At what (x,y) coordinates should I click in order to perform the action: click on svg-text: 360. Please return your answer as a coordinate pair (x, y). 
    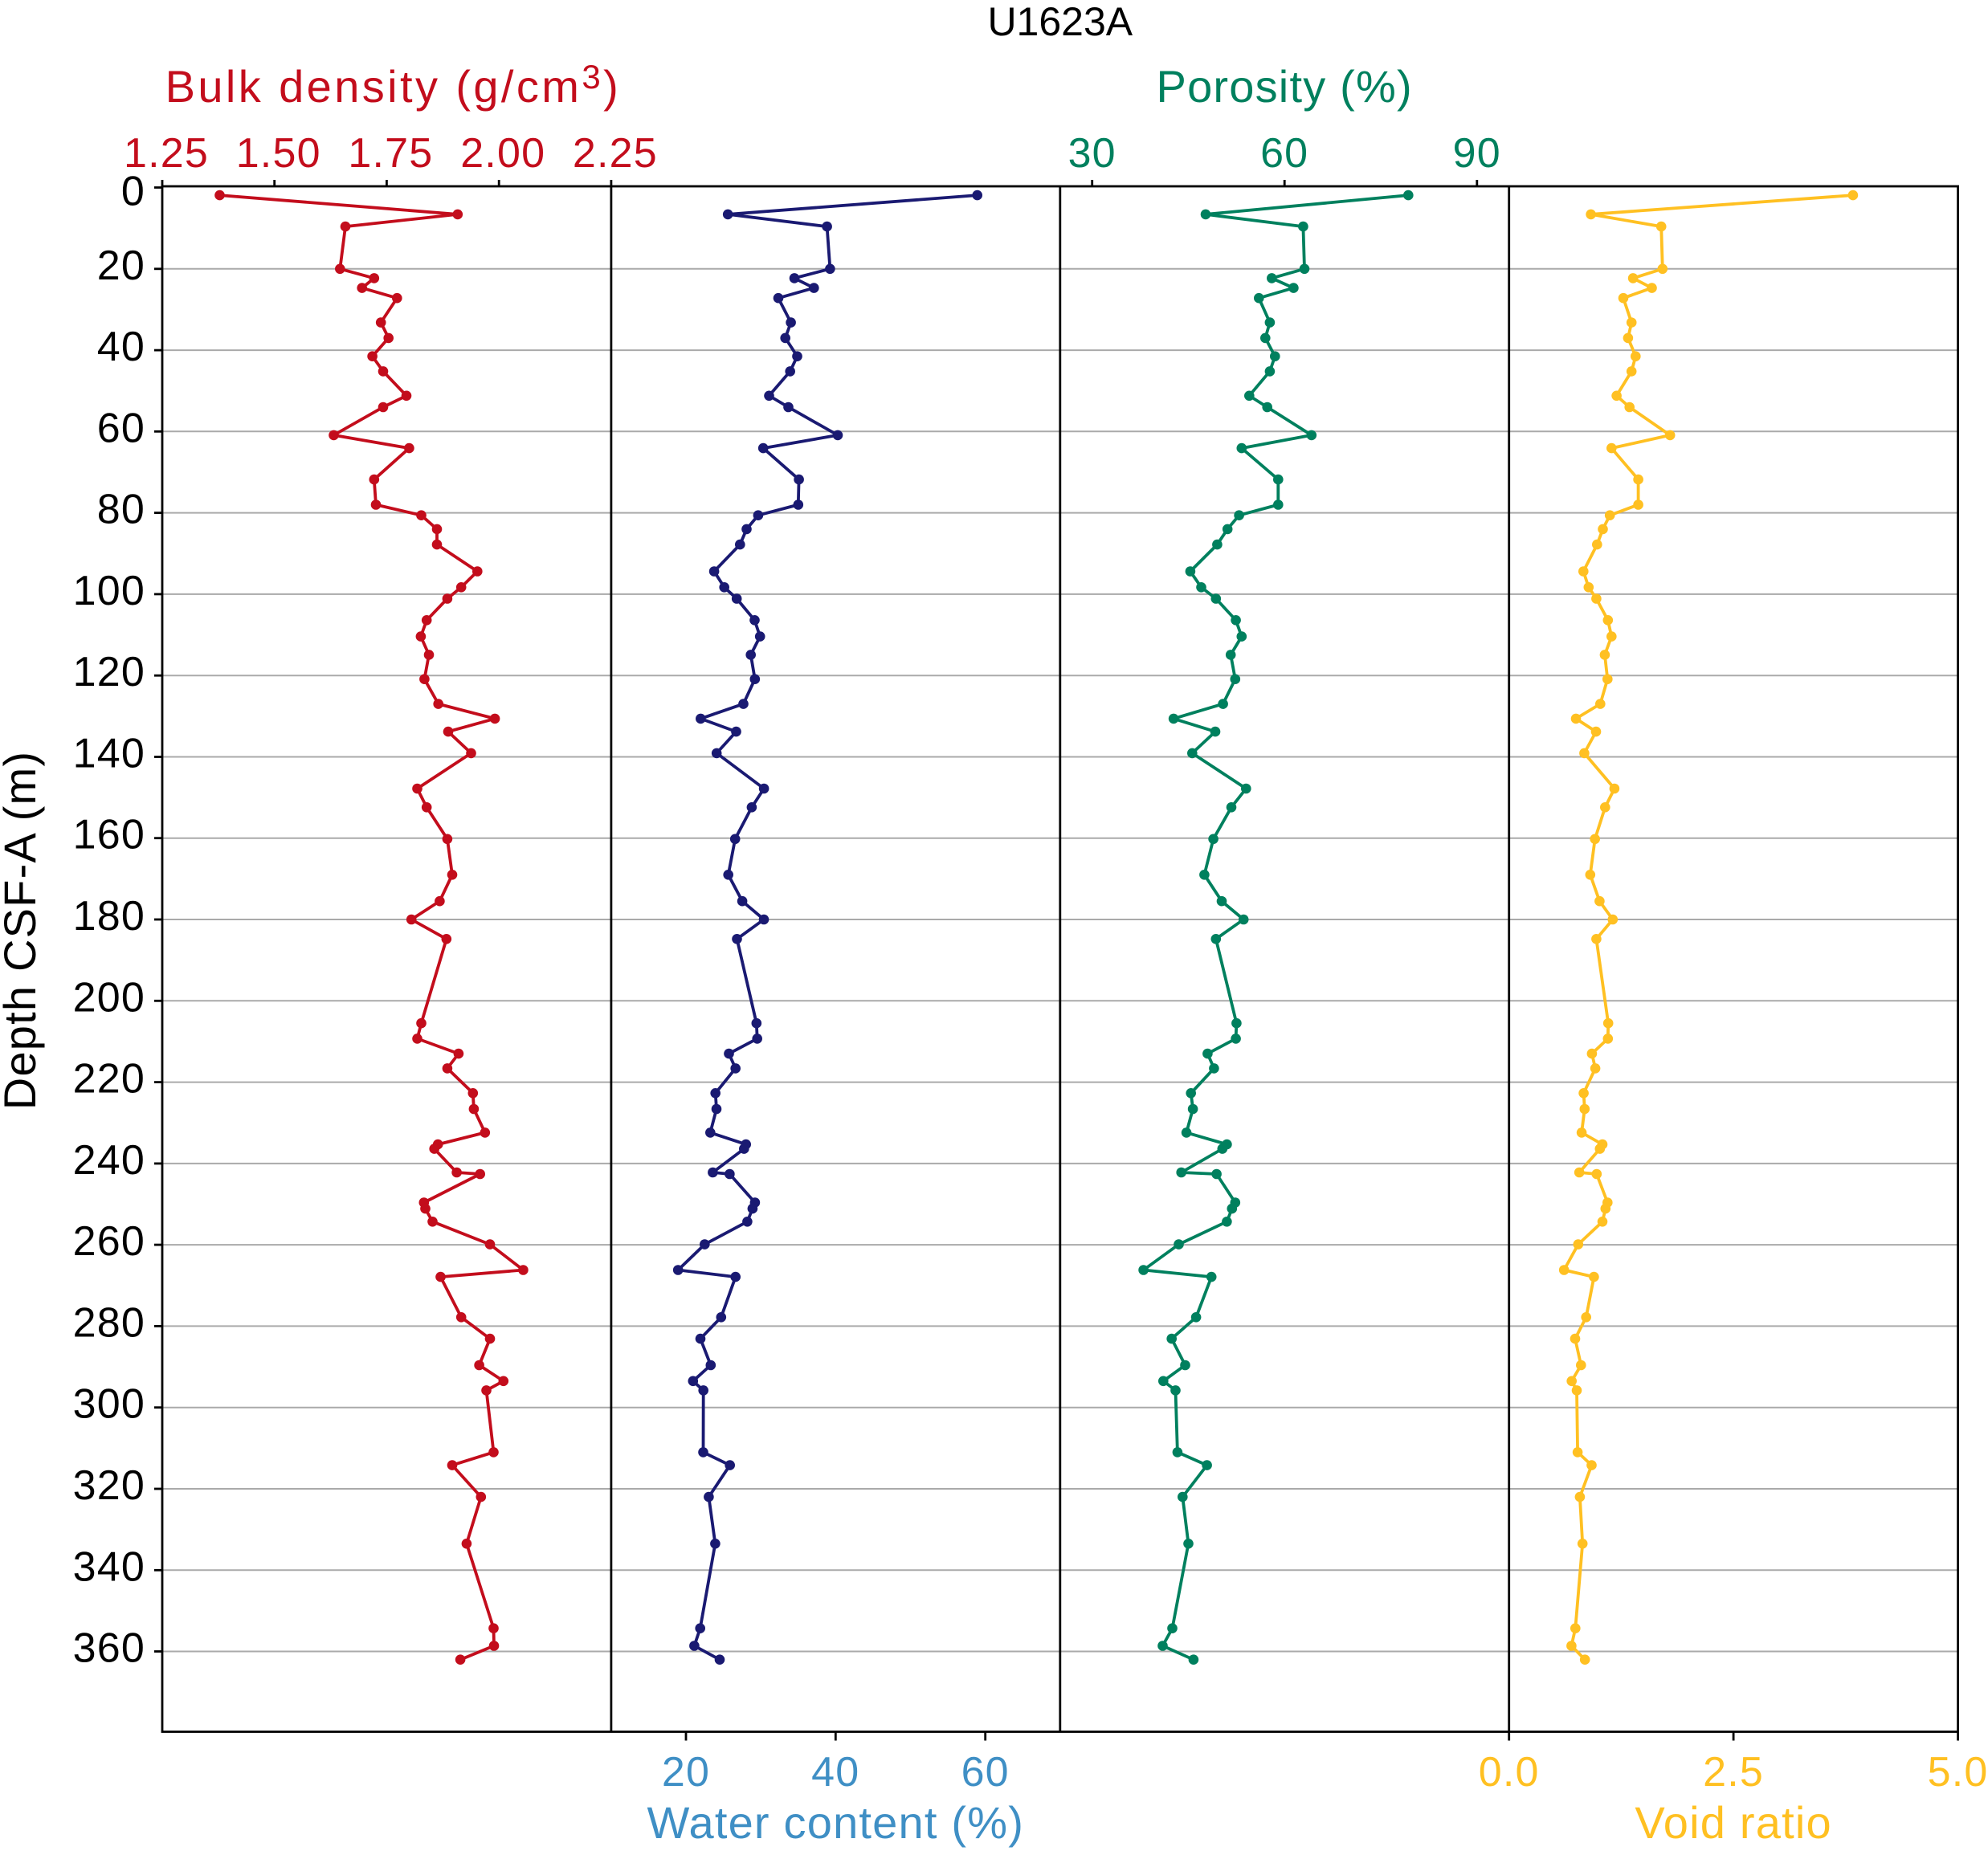
    Looking at the image, I should click on (109, 1648).